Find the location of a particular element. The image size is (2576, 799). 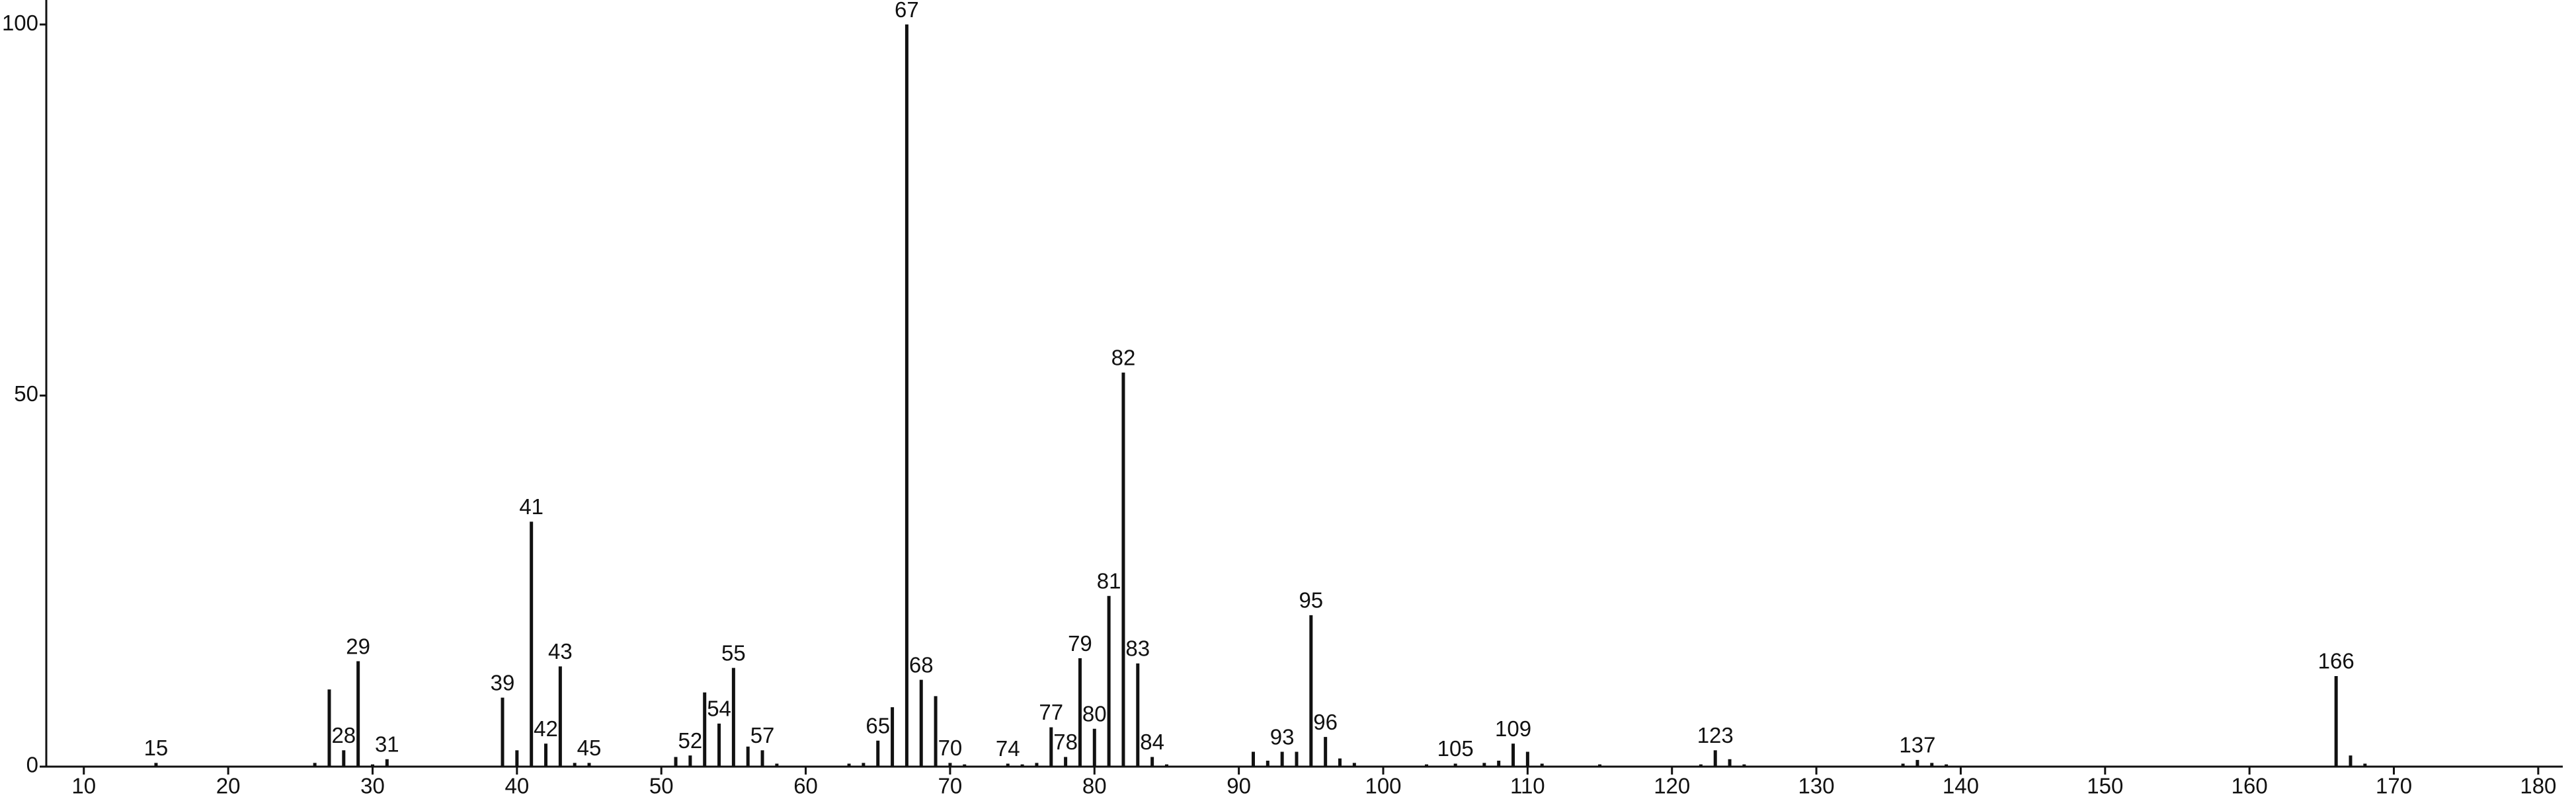

y-tick-label: 50 is located at coordinates (26, 393).